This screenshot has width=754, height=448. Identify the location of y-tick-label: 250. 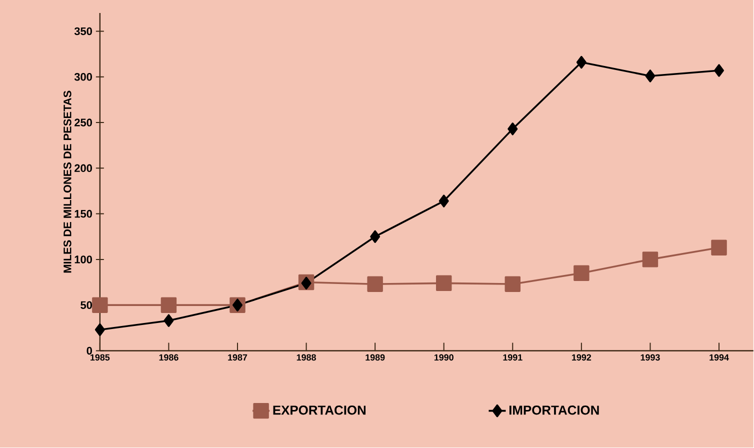
(83, 122).